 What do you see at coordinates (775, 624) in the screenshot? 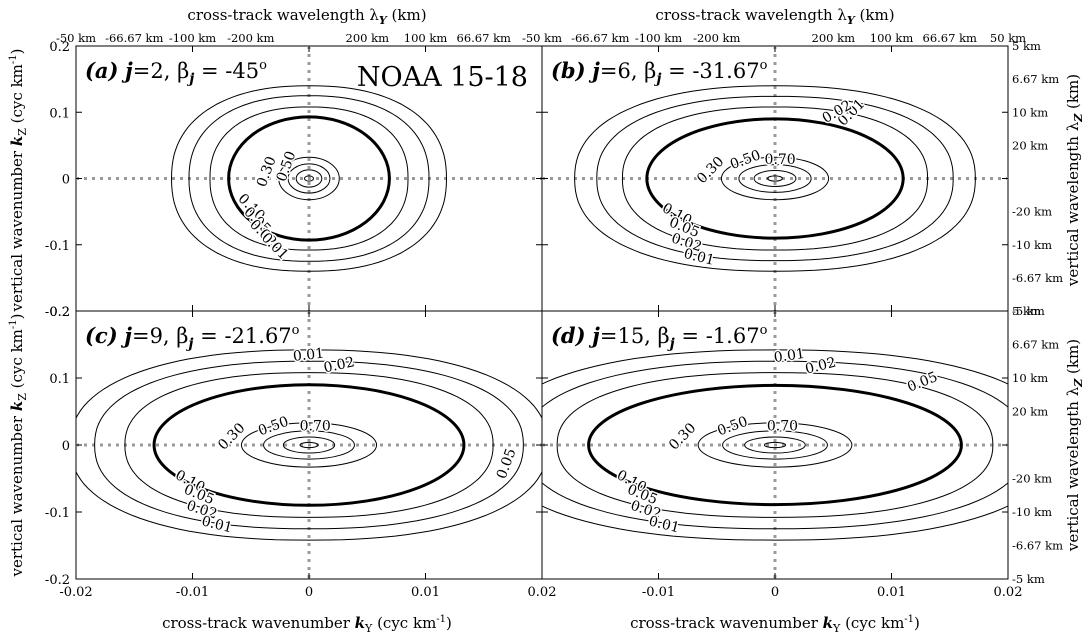
I see `bottom-xlabel-right: cross-track wavenumber kY (cyc km-1)` at bounding box center [775, 624].